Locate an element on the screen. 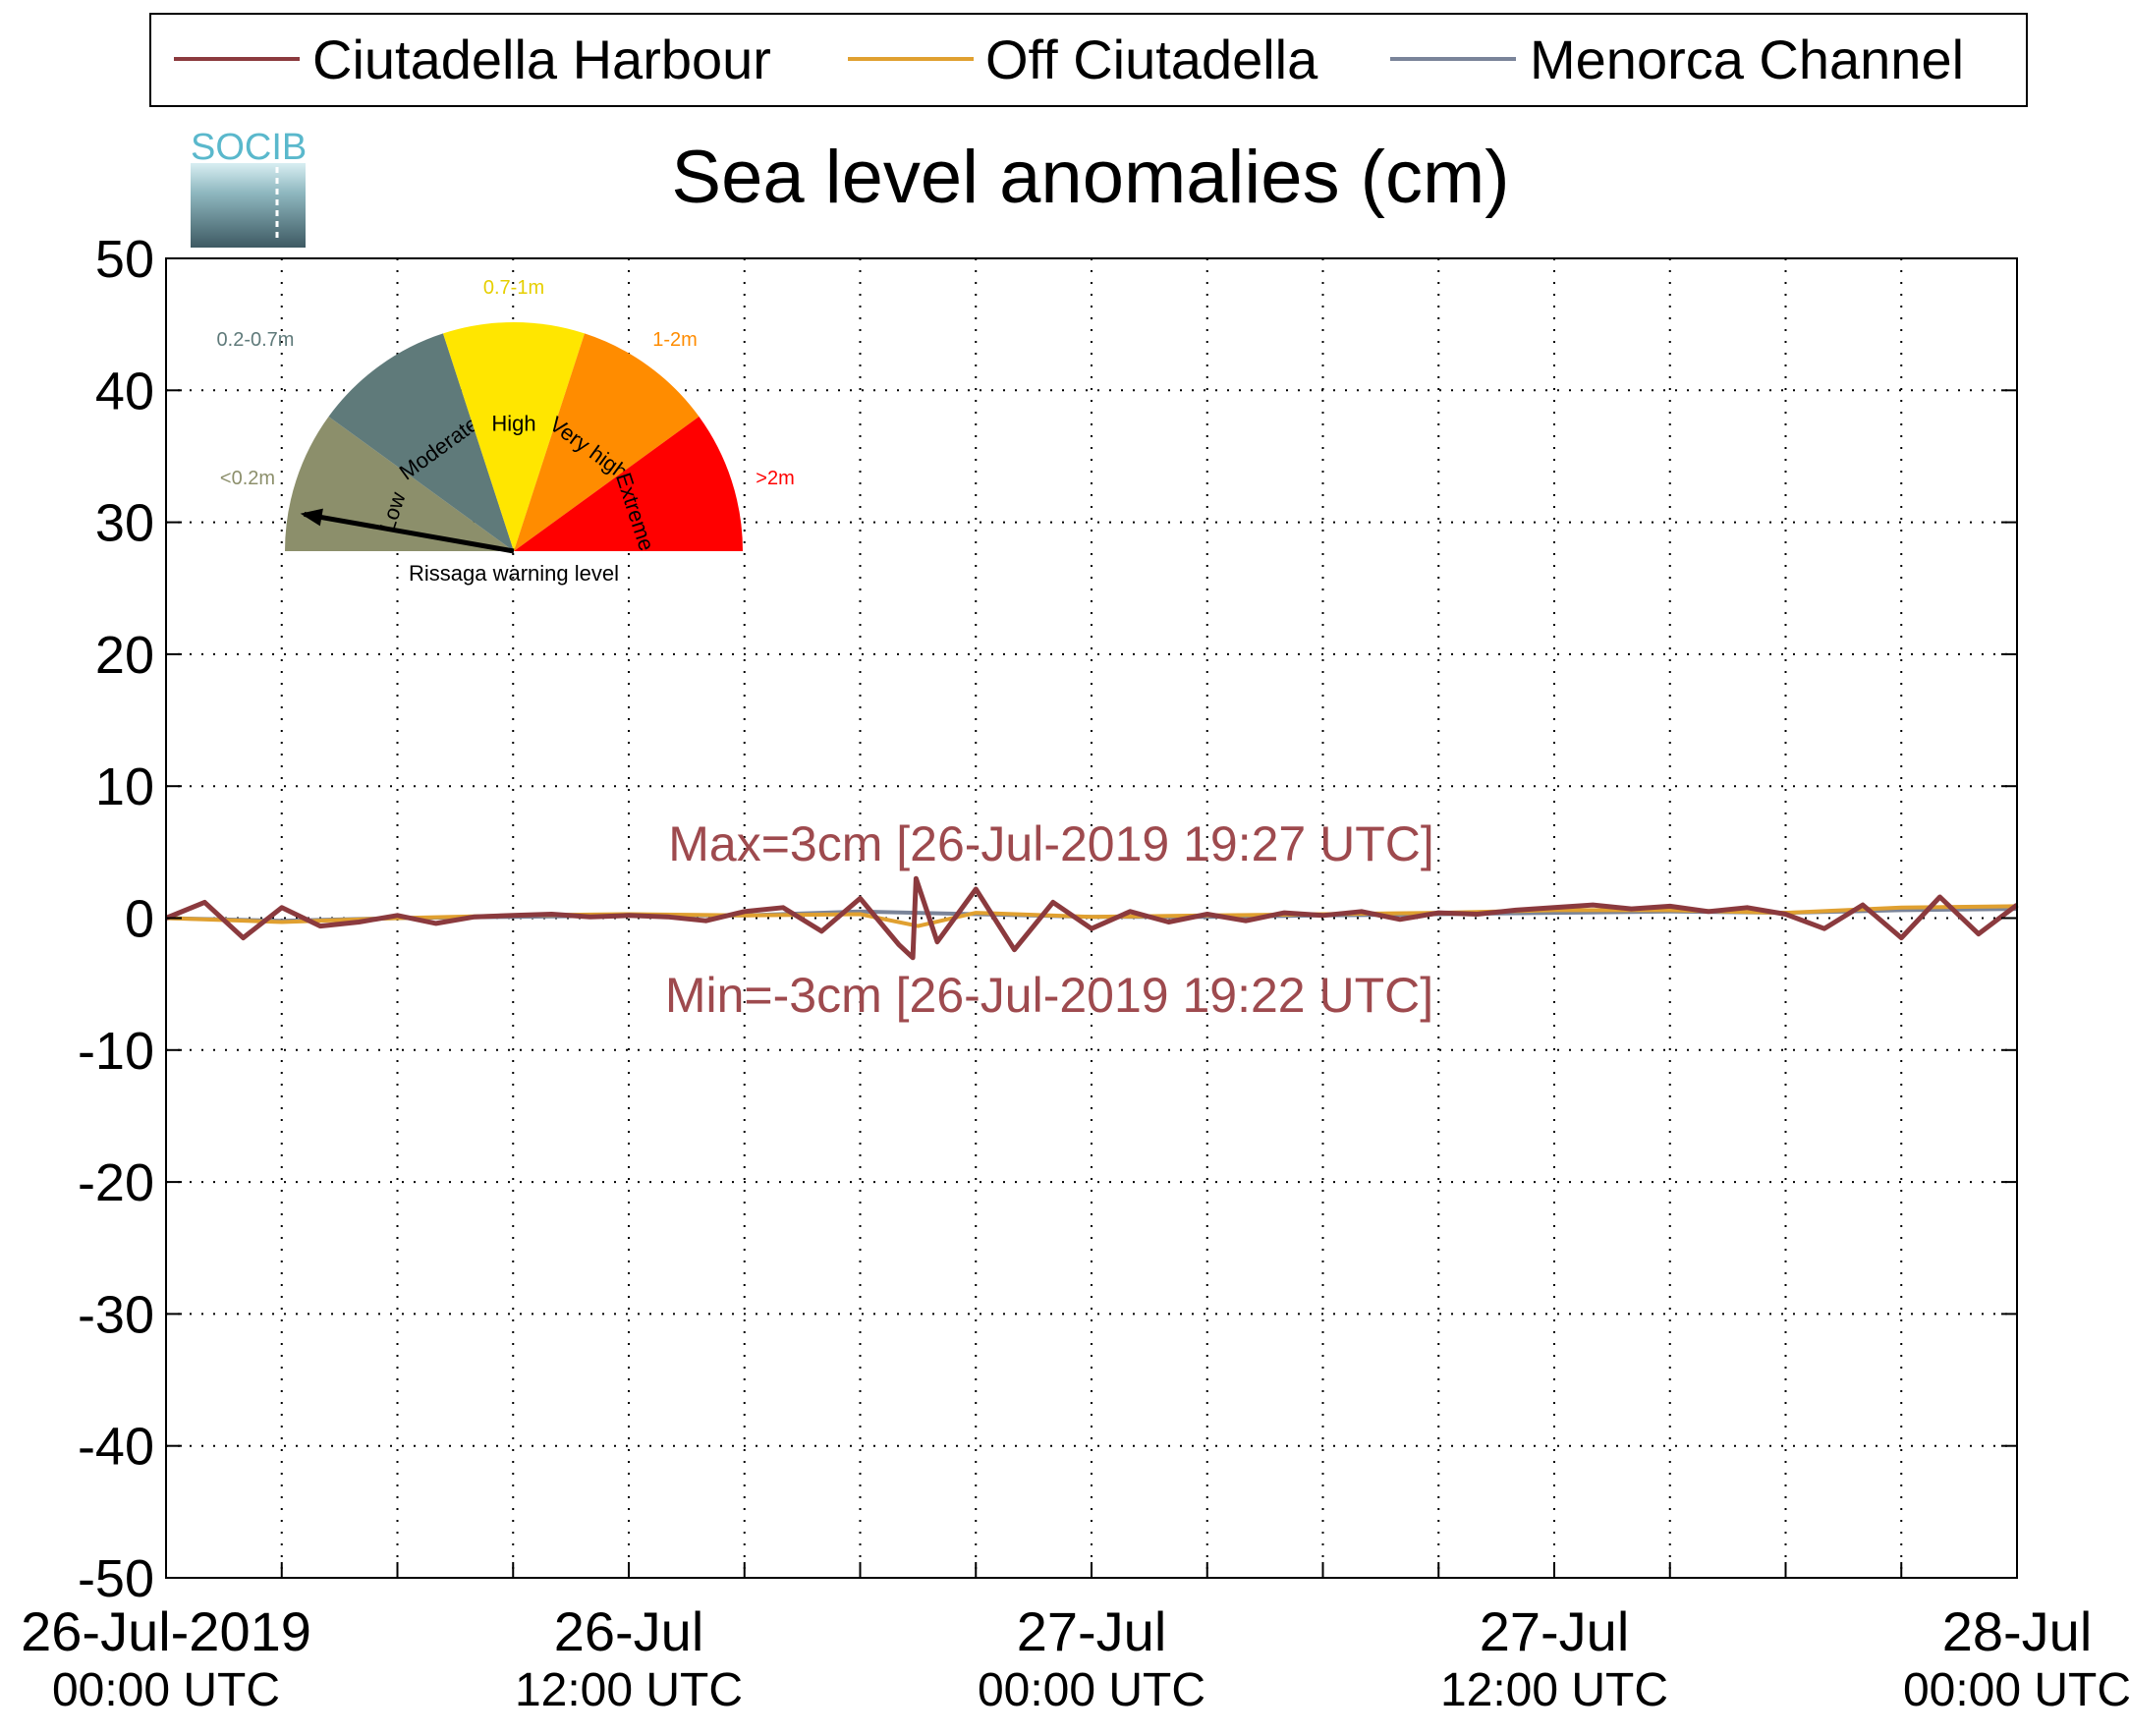  socib-logo: SOCIB is located at coordinates (249, 187).